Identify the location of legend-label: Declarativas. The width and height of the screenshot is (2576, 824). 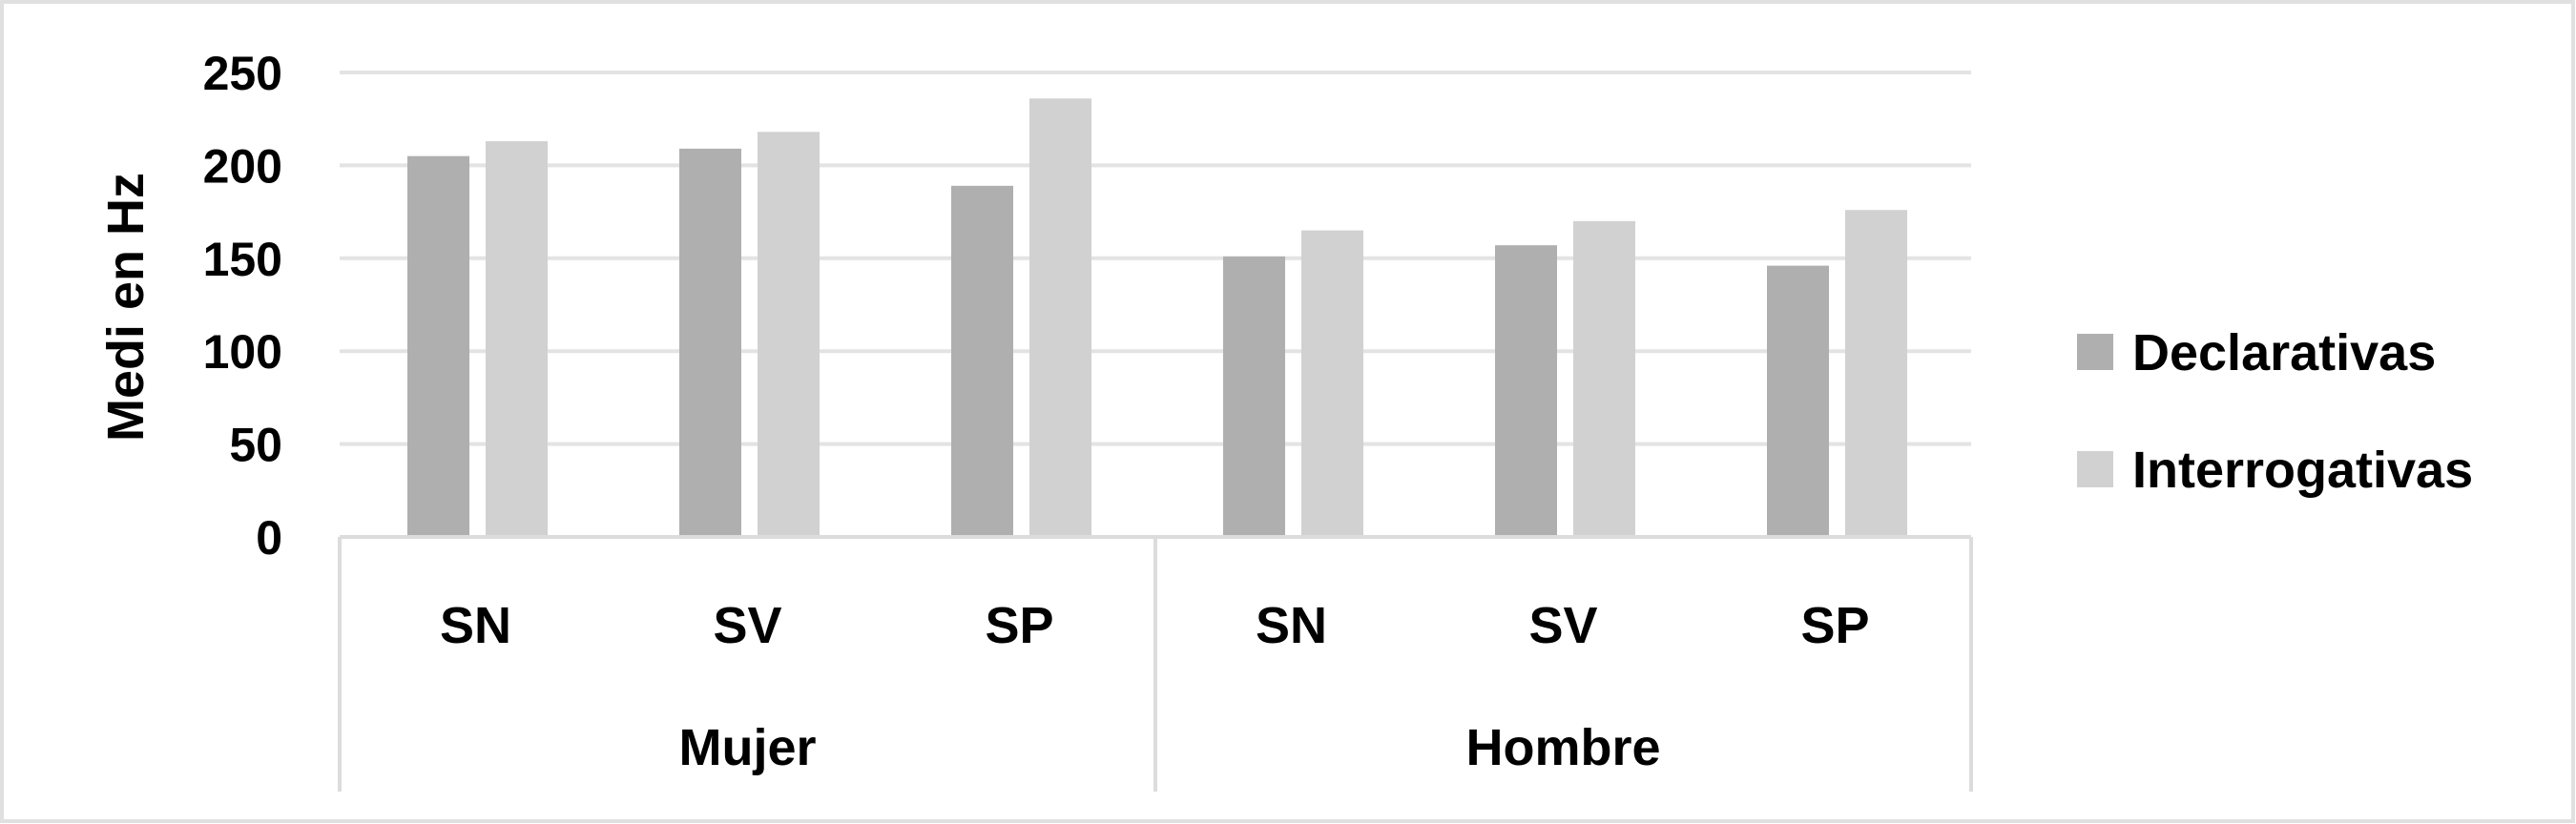
(2284, 352).